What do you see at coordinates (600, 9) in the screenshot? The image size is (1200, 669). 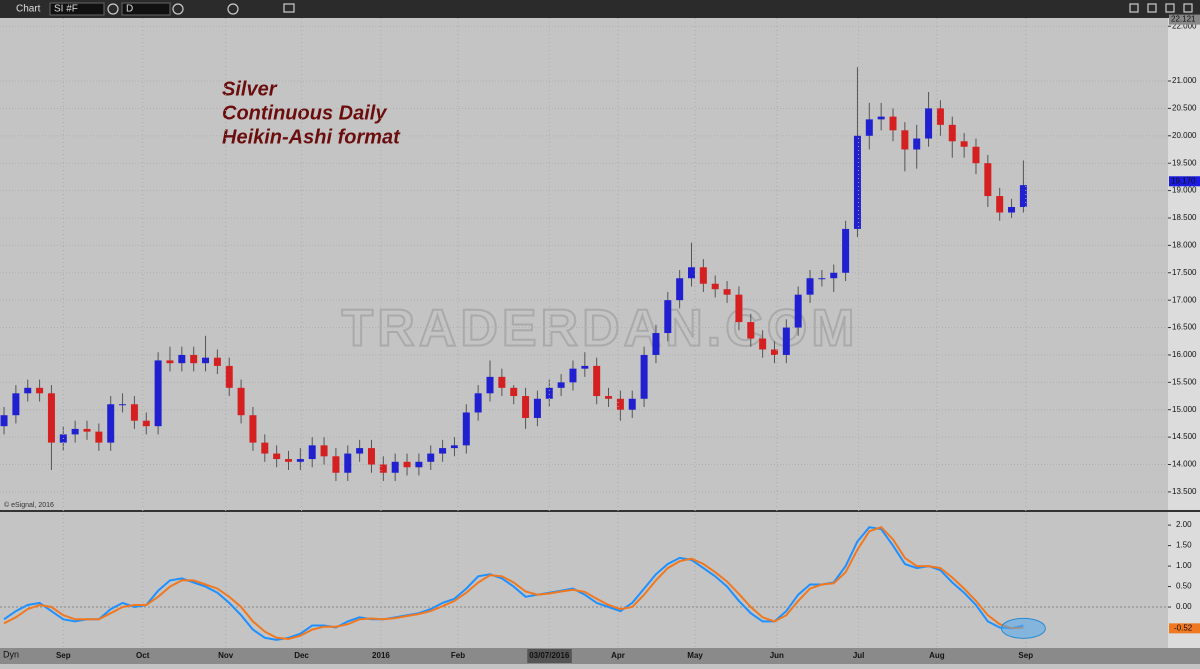 I see `toolbar` at bounding box center [600, 9].